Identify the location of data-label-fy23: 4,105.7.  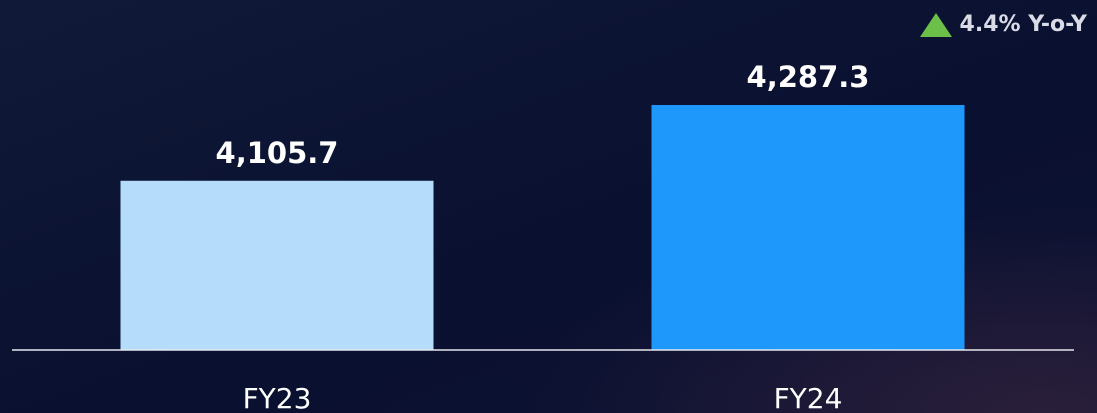
(277, 153).